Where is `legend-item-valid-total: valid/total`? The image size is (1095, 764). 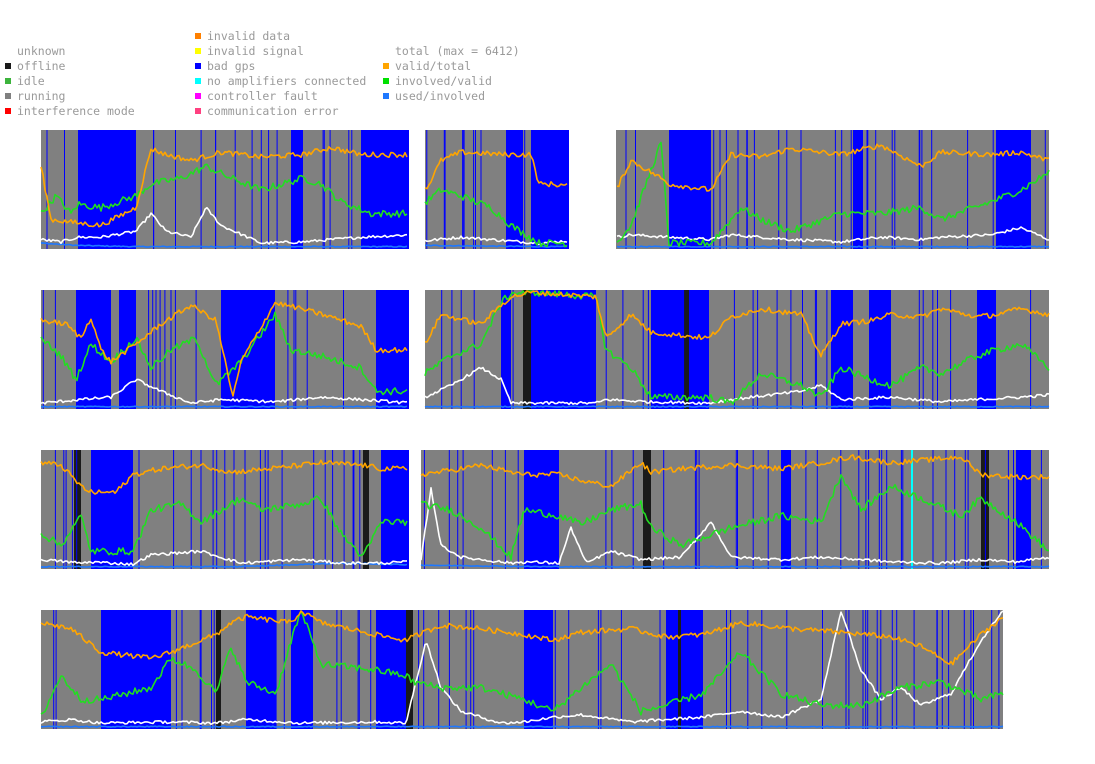
legend-item-valid-total: valid/total is located at coordinates (427, 66).